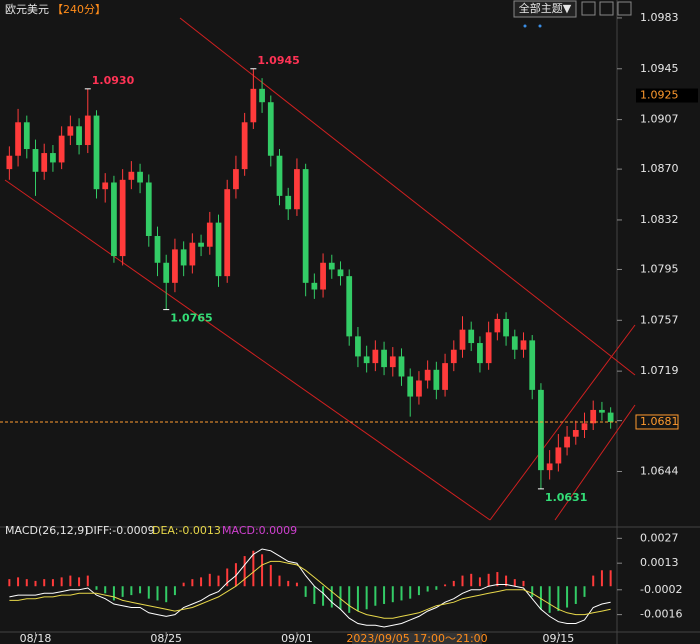  Describe the element at coordinates (297, 638) in the screenshot. I see `x-tick-label: 09/01` at that location.